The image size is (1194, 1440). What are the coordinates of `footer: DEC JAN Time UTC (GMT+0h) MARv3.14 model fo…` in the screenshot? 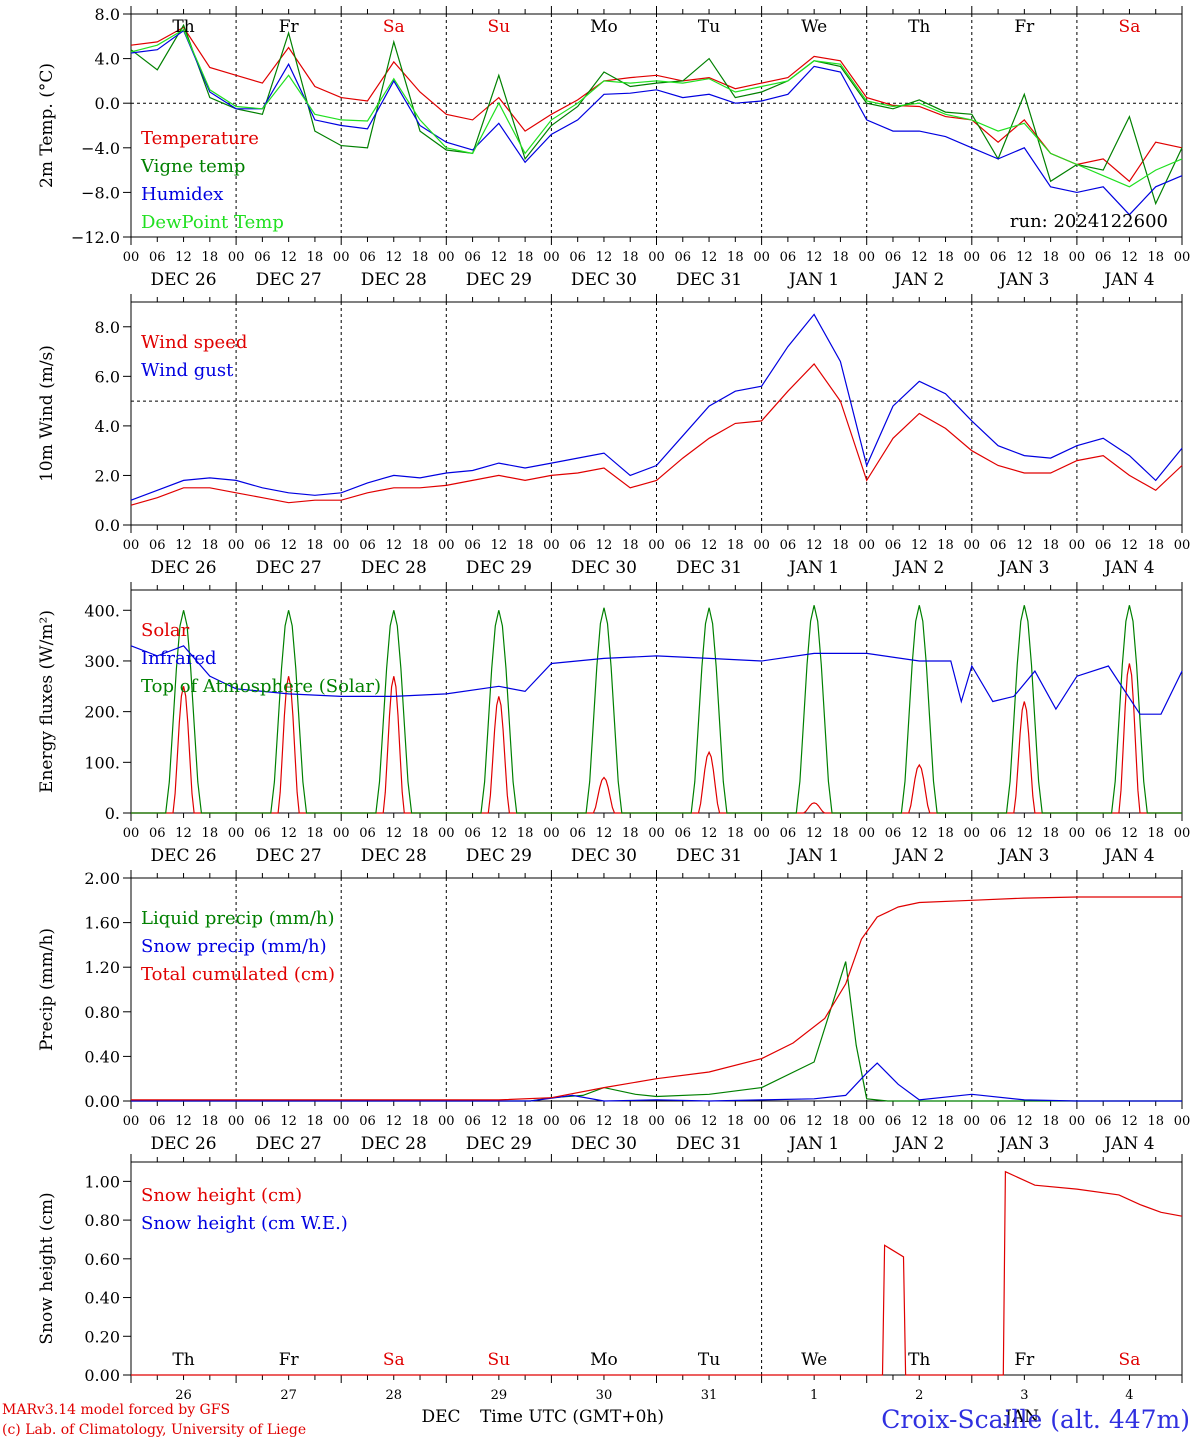 It's located at (596, 1420).